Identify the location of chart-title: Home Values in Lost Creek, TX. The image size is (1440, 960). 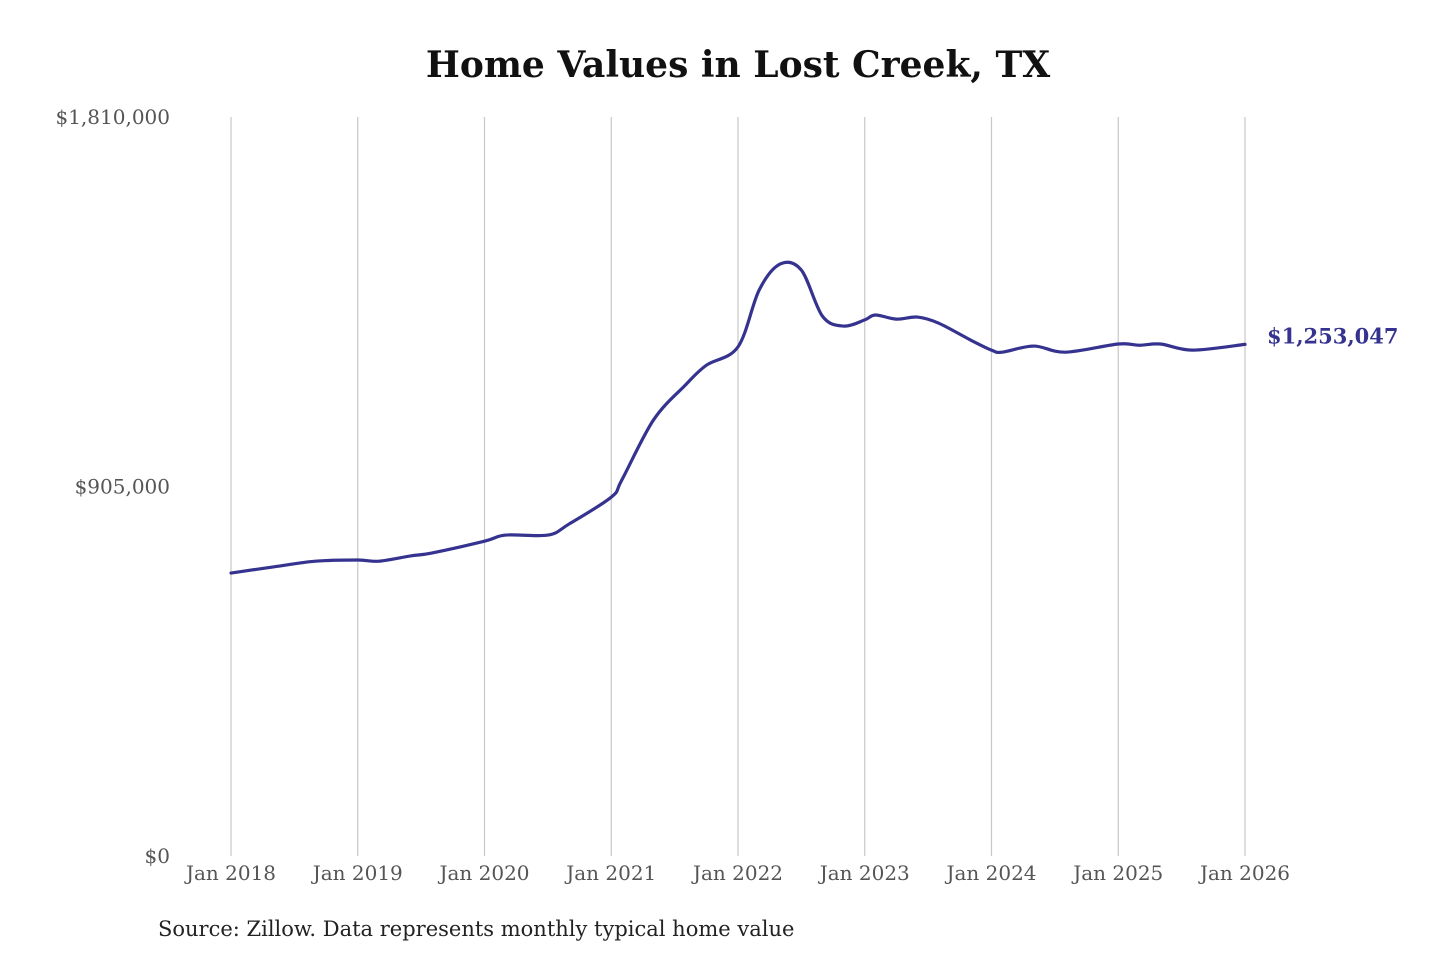
(738, 65).